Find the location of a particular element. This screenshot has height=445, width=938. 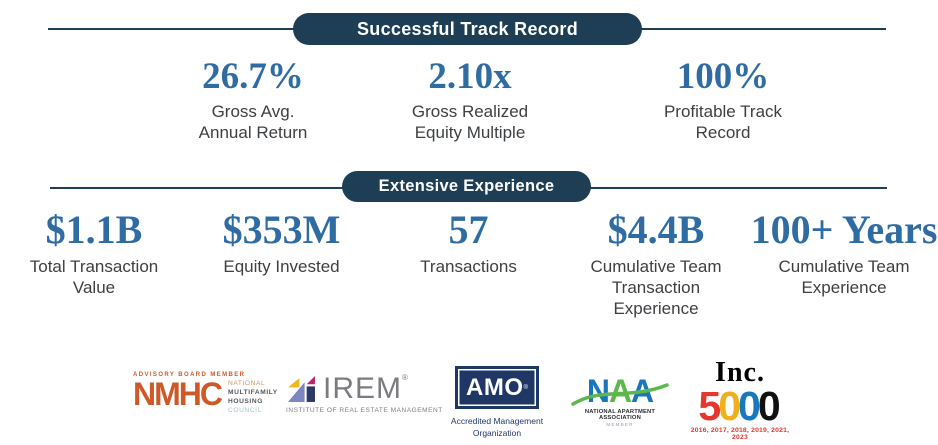

amo-badge: AMO ® is located at coordinates (497, 387).